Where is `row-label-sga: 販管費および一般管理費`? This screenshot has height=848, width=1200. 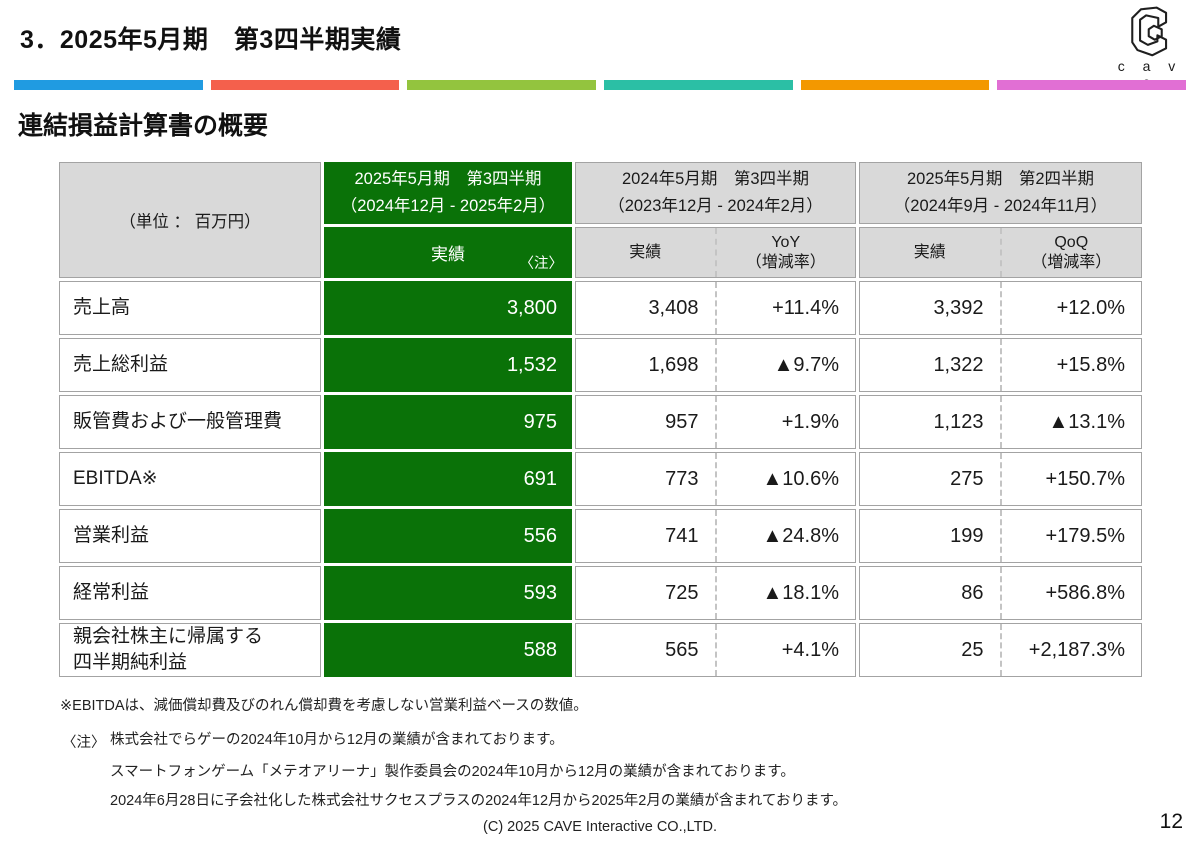 row-label-sga: 販管費および一般管理費 is located at coordinates (190, 422).